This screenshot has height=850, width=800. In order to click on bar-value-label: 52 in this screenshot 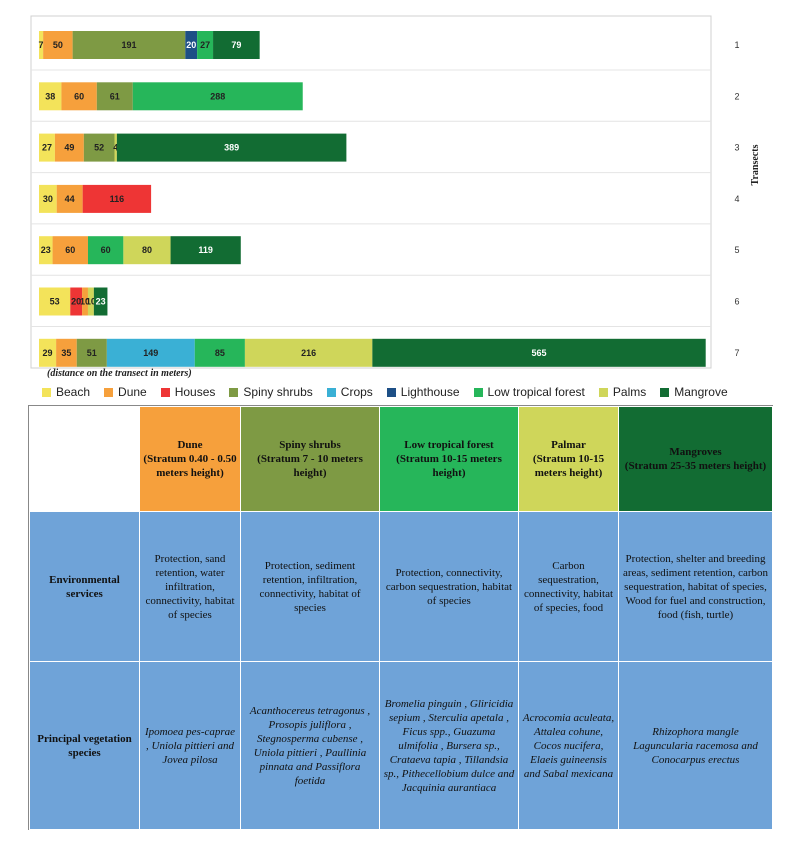, I will do `click(99, 148)`.